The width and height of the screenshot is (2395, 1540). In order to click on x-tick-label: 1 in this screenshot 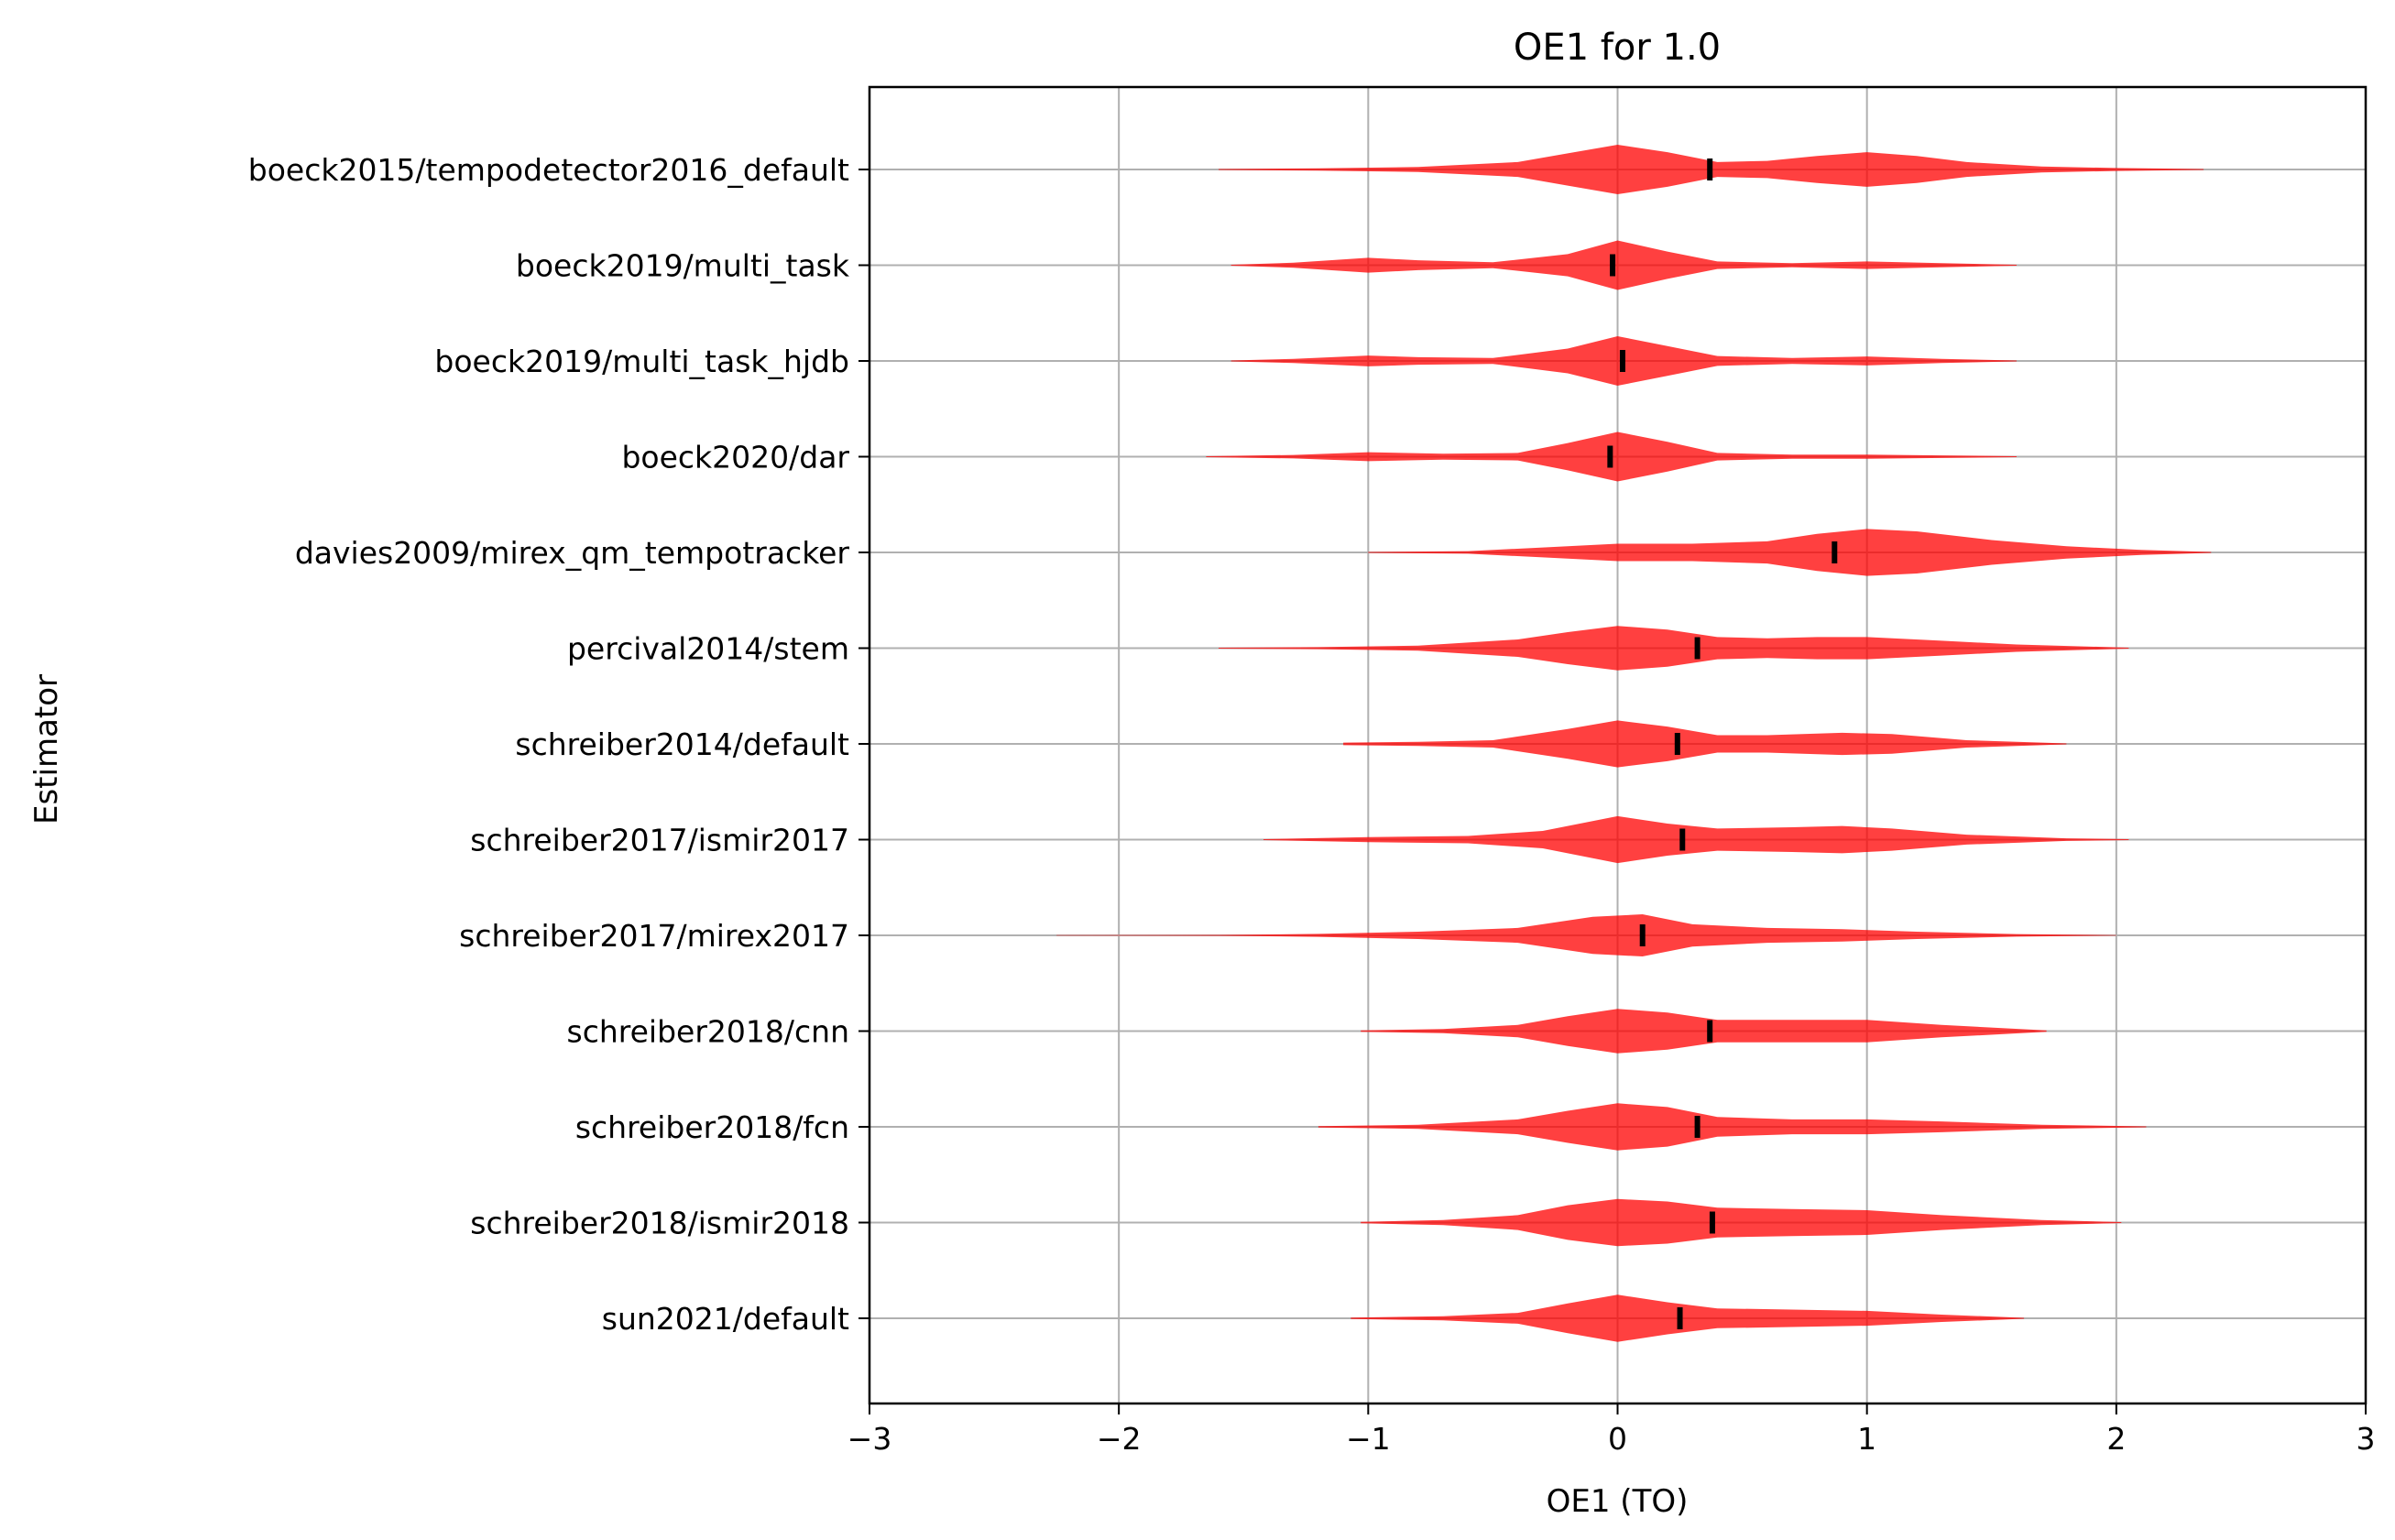, I will do `click(1866, 1439)`.